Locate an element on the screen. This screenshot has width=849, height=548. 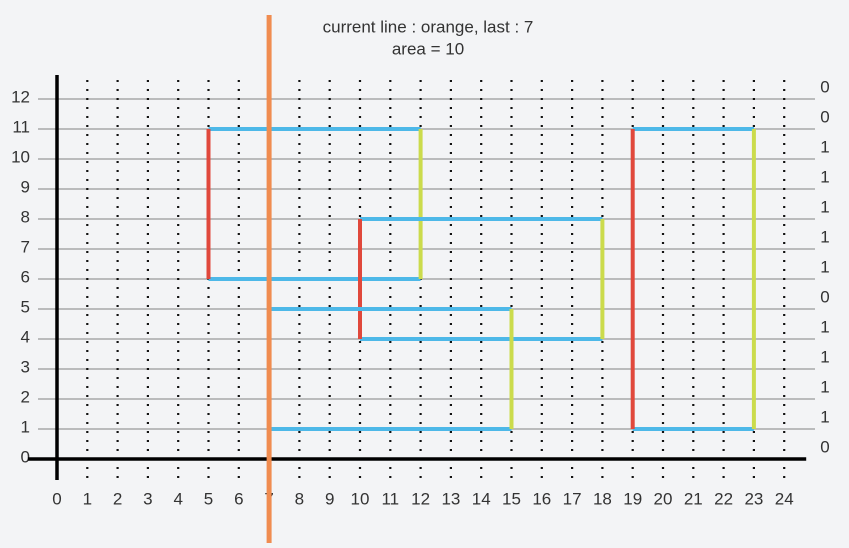
y-tick-label: 7 is located at coordinates (25, 246).